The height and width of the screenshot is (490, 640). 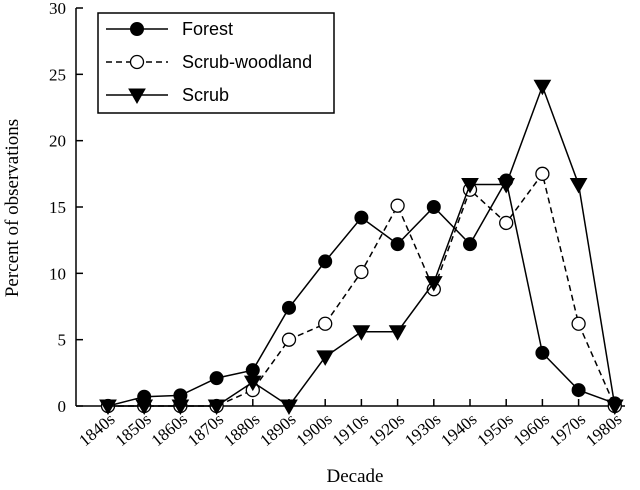 What do you see at coordinates (205, 430) in the screenshot?
I see `x-tick-label: 1870s` at bounding box center [205, 430].